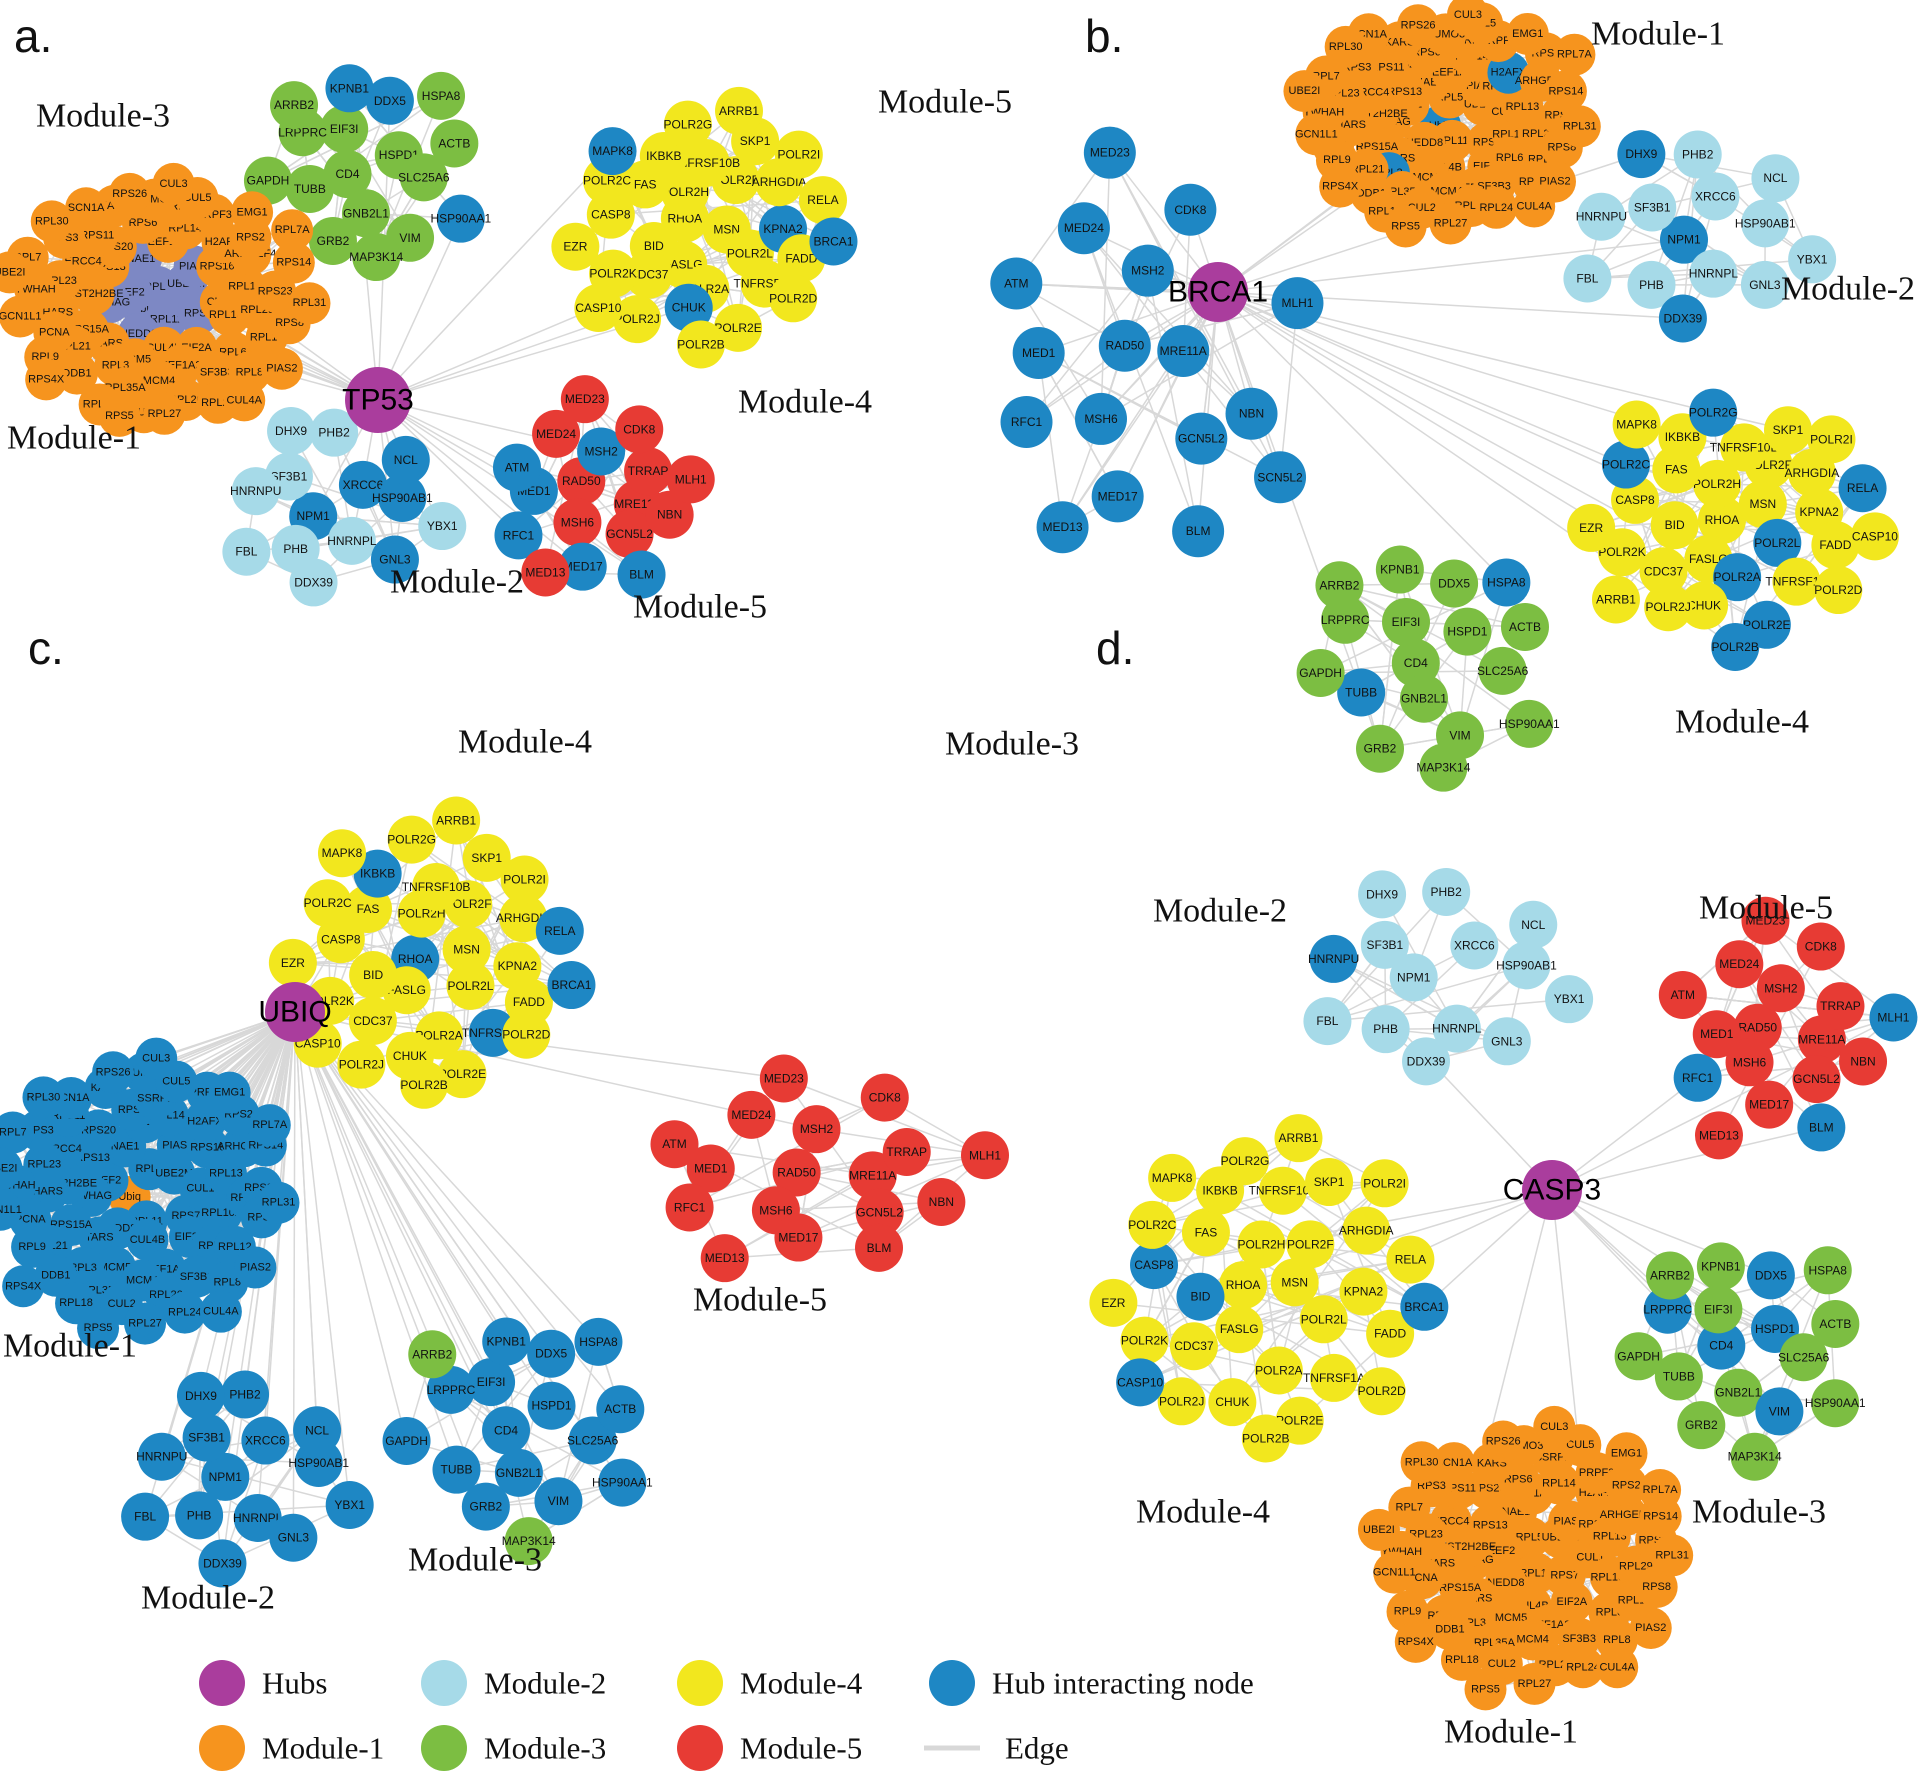 This screenshot has height=1775, width=1923. What do you see at coordinates (1324, 1319) in the screenshot?
I see `node-label-POLR2L: POLR2L` at bounding box center [1324, 1319].